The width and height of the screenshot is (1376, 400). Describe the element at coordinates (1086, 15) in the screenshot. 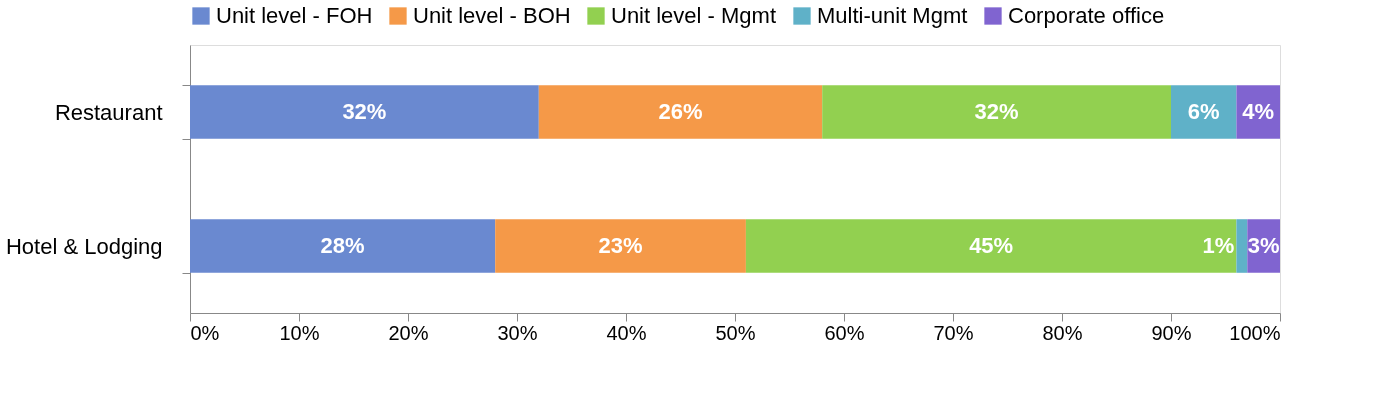

I see `legend-label: Corporate office` at that location.